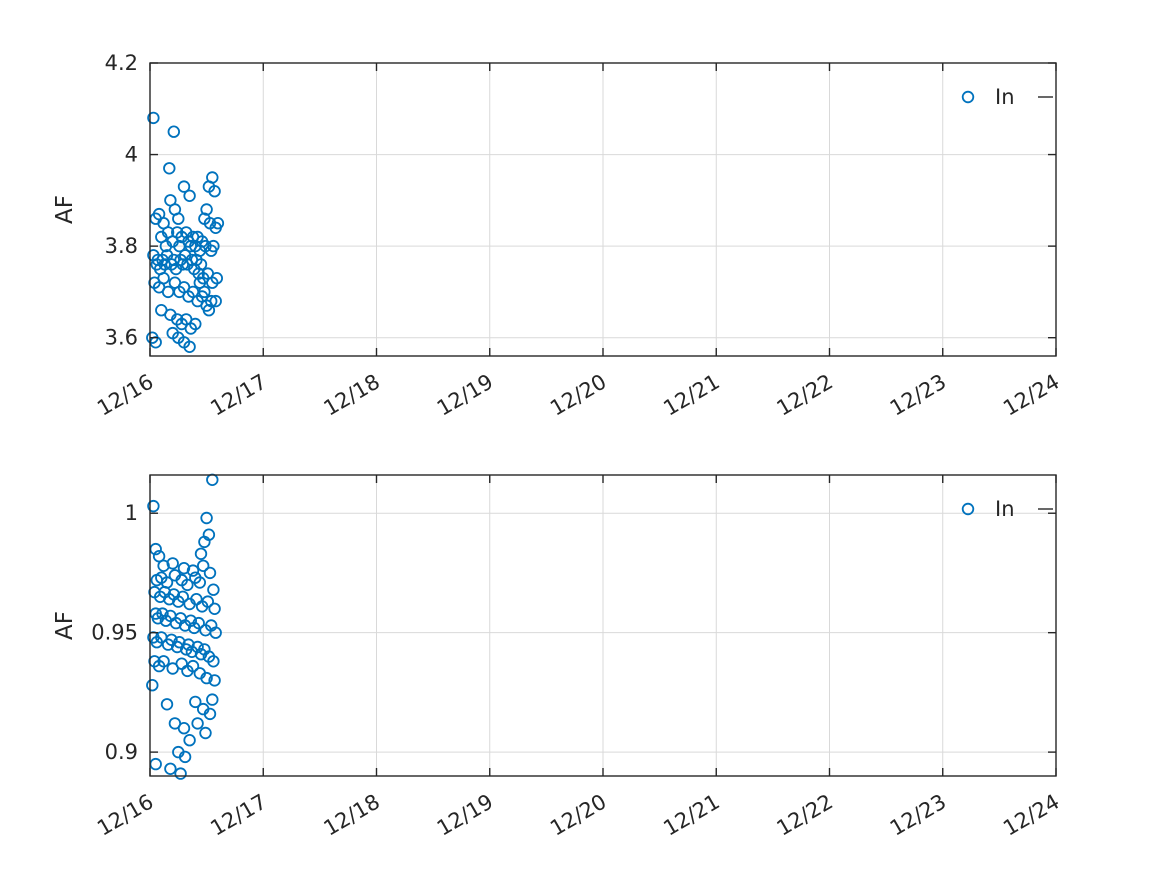 The height and width of the screenshot is (875, 1167). What do you see at coordinates (131, 155) in the screenshot?
I see `y-tick-label: 4` at bounding box center [131, 155].